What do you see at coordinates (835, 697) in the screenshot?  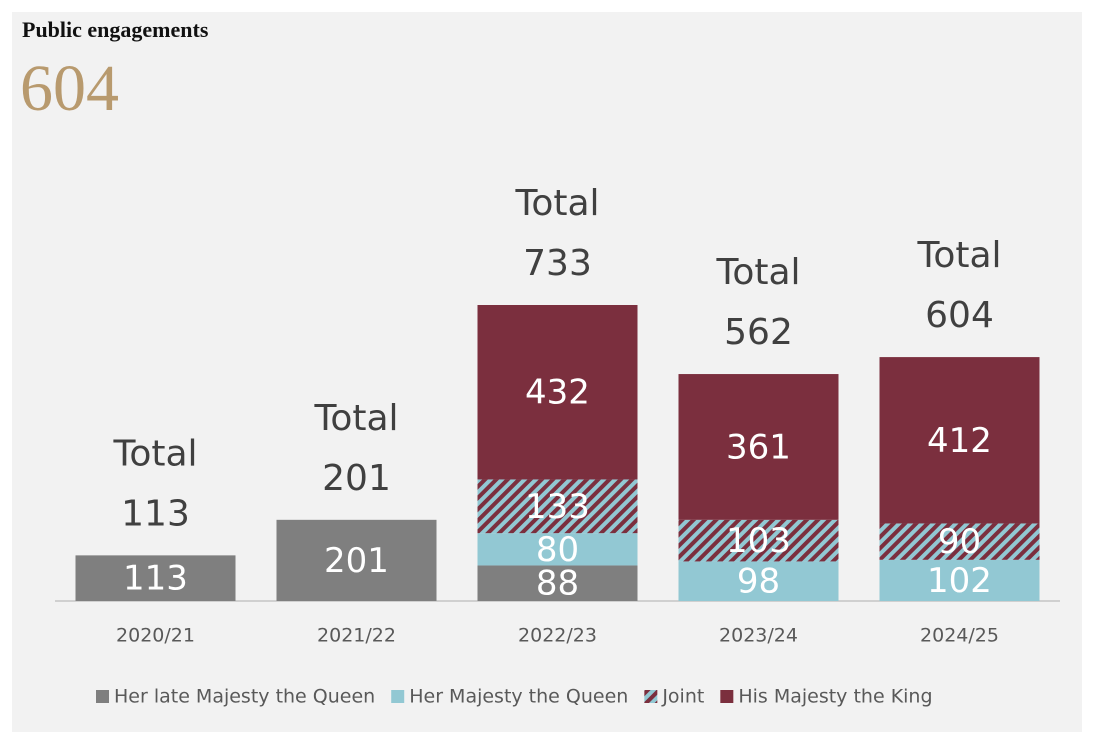 I see `legend-label: His Majesty the King` at bounding box center [835, 697].